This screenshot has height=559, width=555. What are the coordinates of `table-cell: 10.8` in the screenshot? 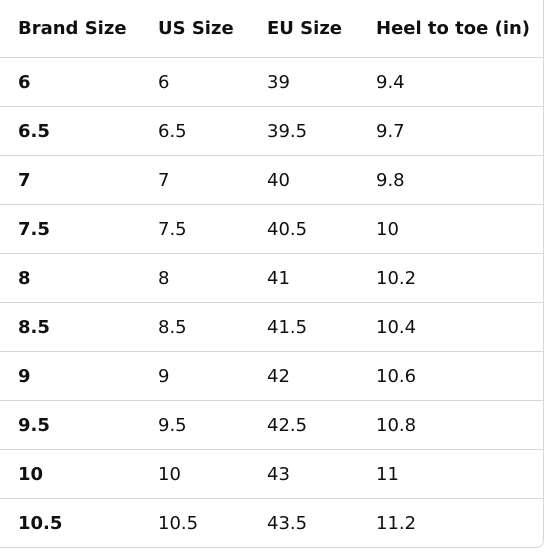 It's located at (450, 425).